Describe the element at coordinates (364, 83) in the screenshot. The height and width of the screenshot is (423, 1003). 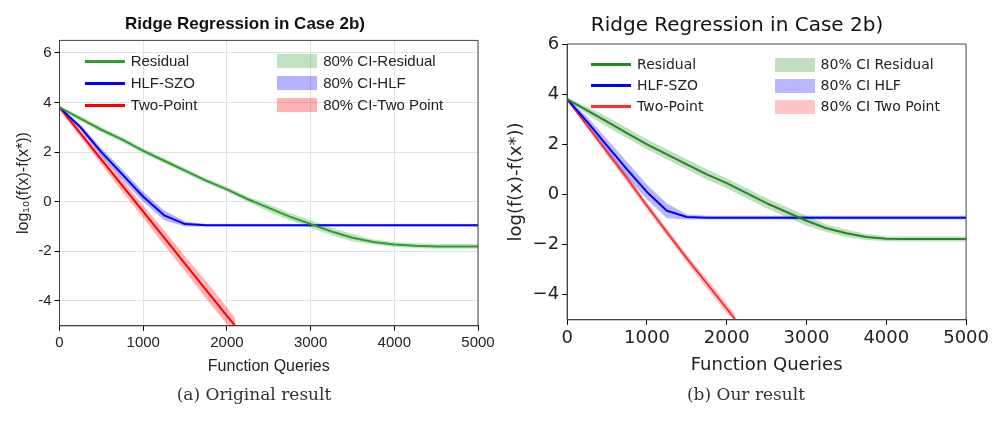
I see `annotation: 80% CI-HLF` at that location.